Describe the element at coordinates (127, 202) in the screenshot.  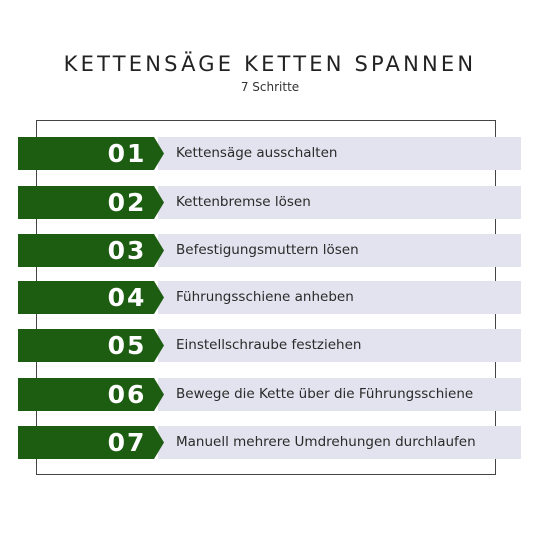
I see `step-number: 02` at that location.